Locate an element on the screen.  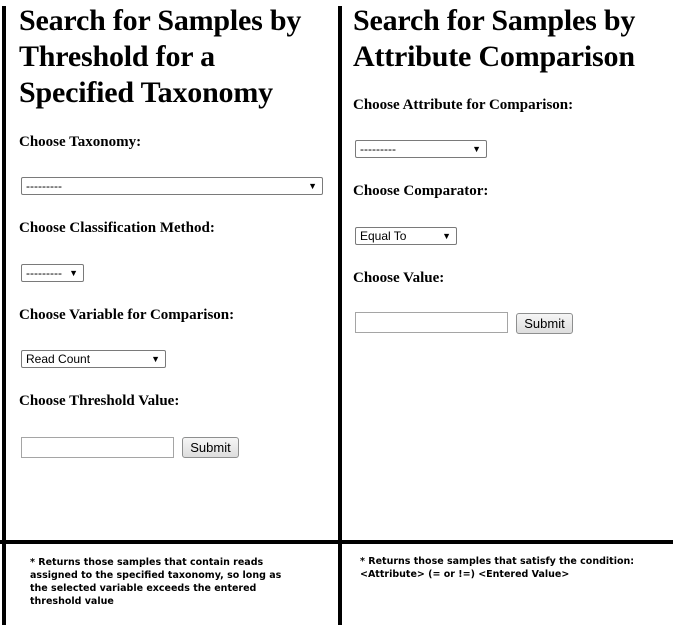
taxonomy-label: Choose Taxonomy: is located at coordinates (80, 142).